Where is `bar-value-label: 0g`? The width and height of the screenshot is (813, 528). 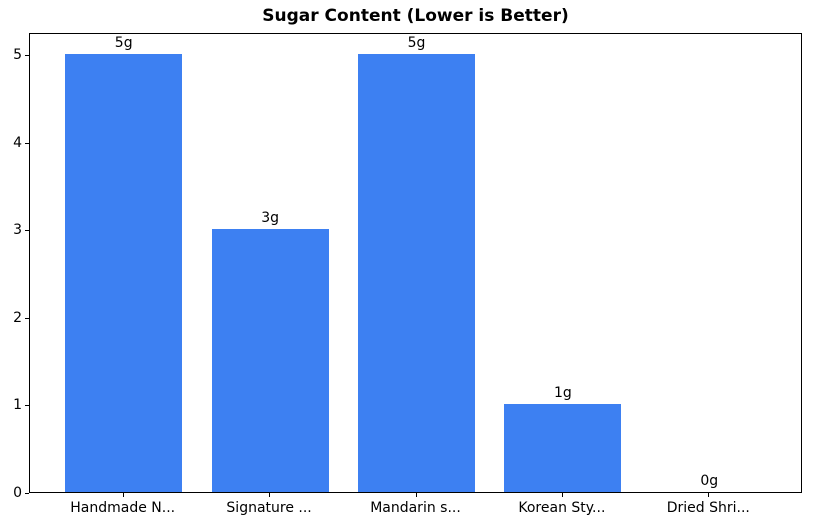 bar-value-label: 0g is located at coordinates (709, 481).